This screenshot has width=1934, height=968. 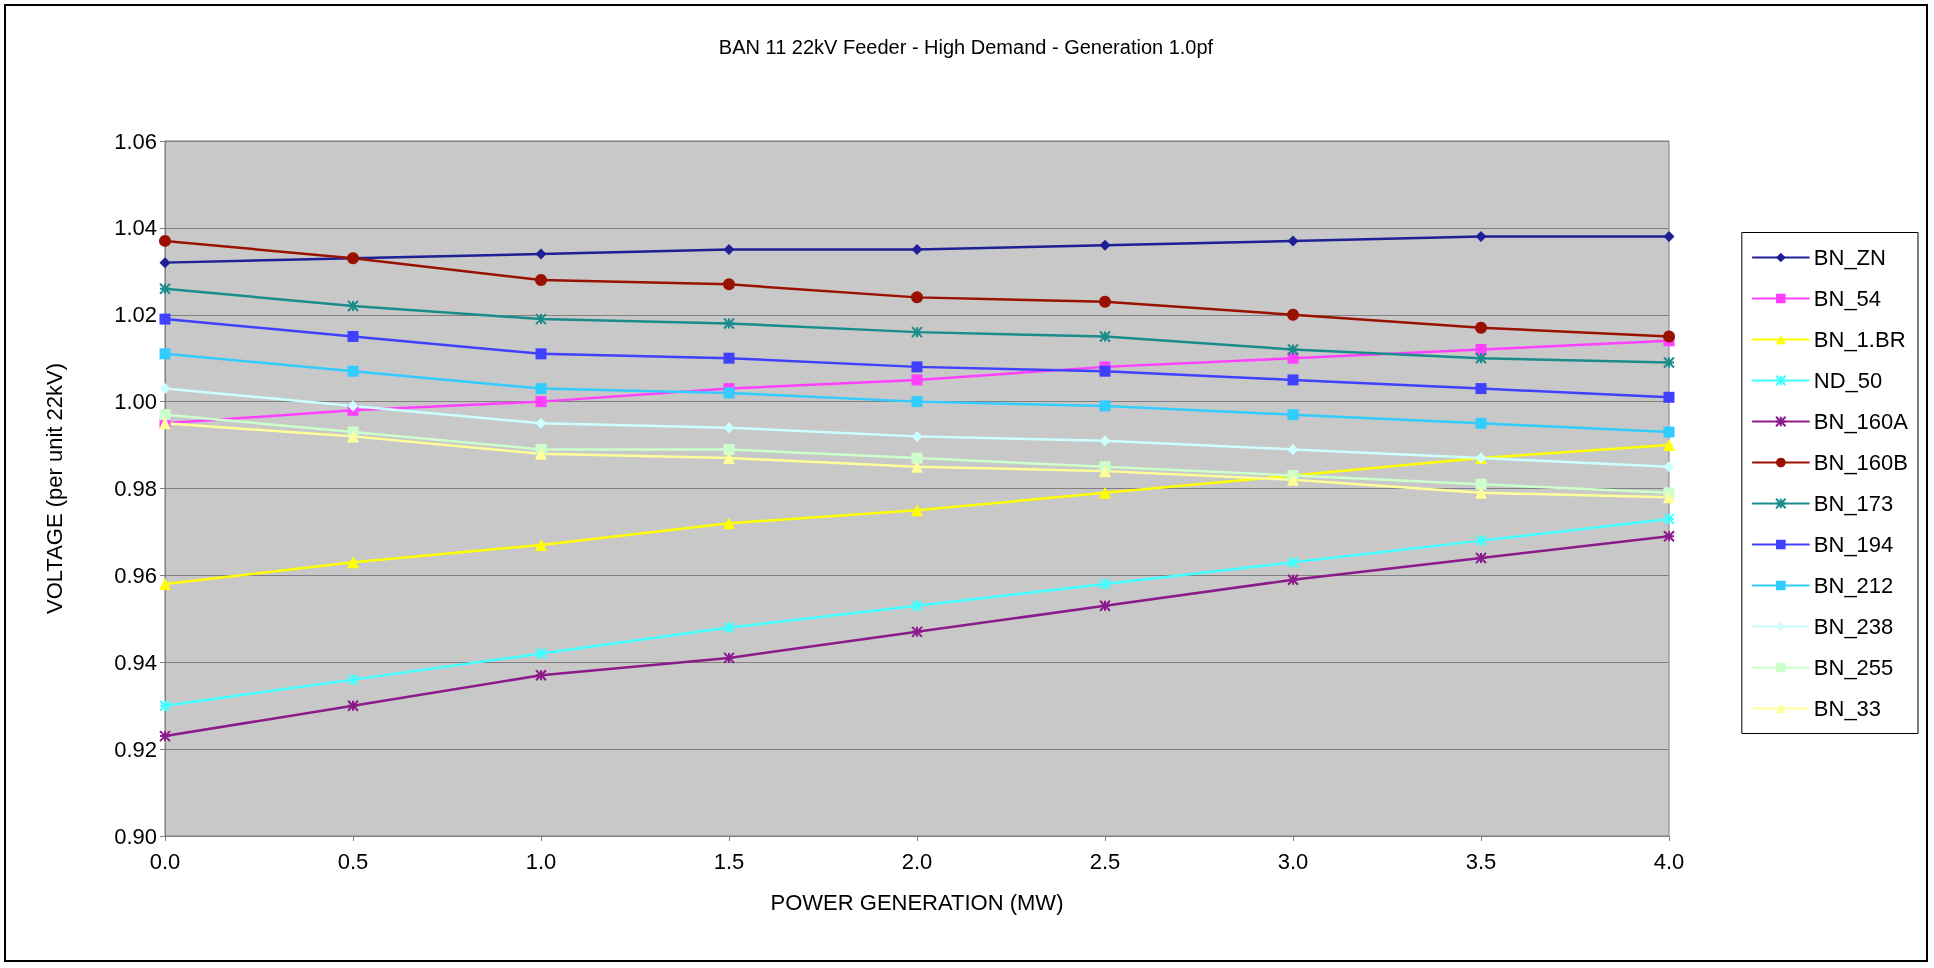 I want to click on x-tick-label: 1.5, so click(x=729, y=861).